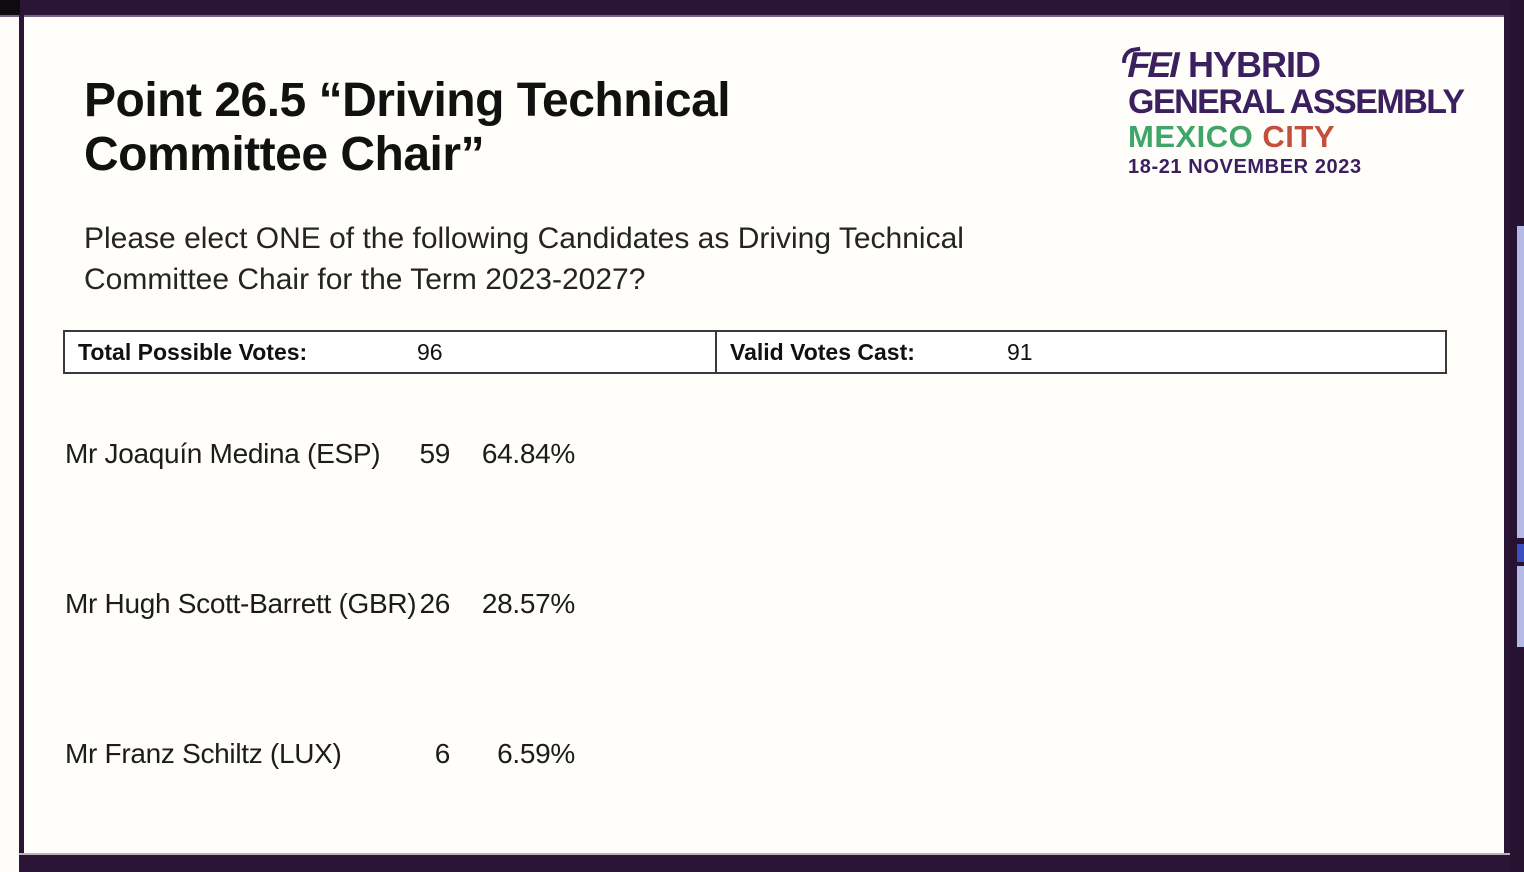 This screenshot has width=1524, height=872. What do you see at coordinates (223, 453) in the screenshot?
I see `candidate-name: Mr Joaquín Medina (ESP)` at bounding box center [223, 453].